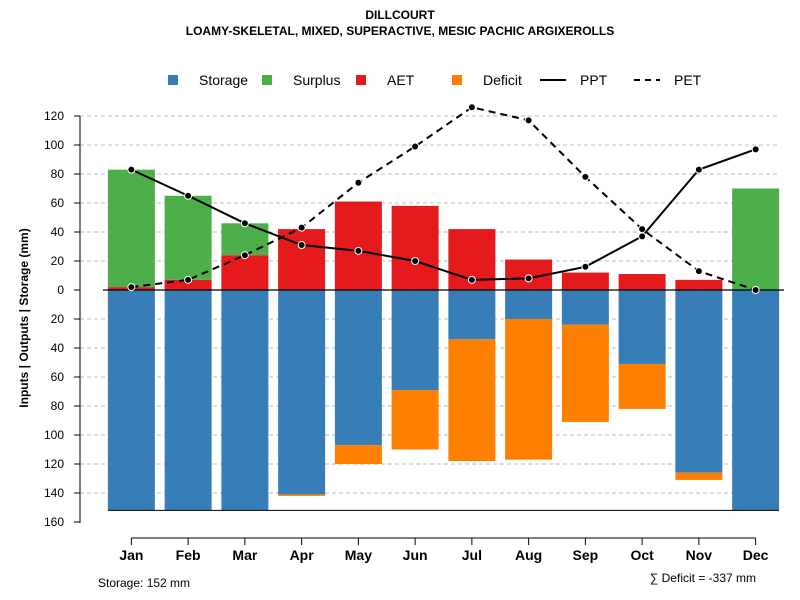 This screenshot has height=600, width=800. Describe the element at coordinates (188, 555) in the screenshot. I see `x-tick-label: Feb` at that location.